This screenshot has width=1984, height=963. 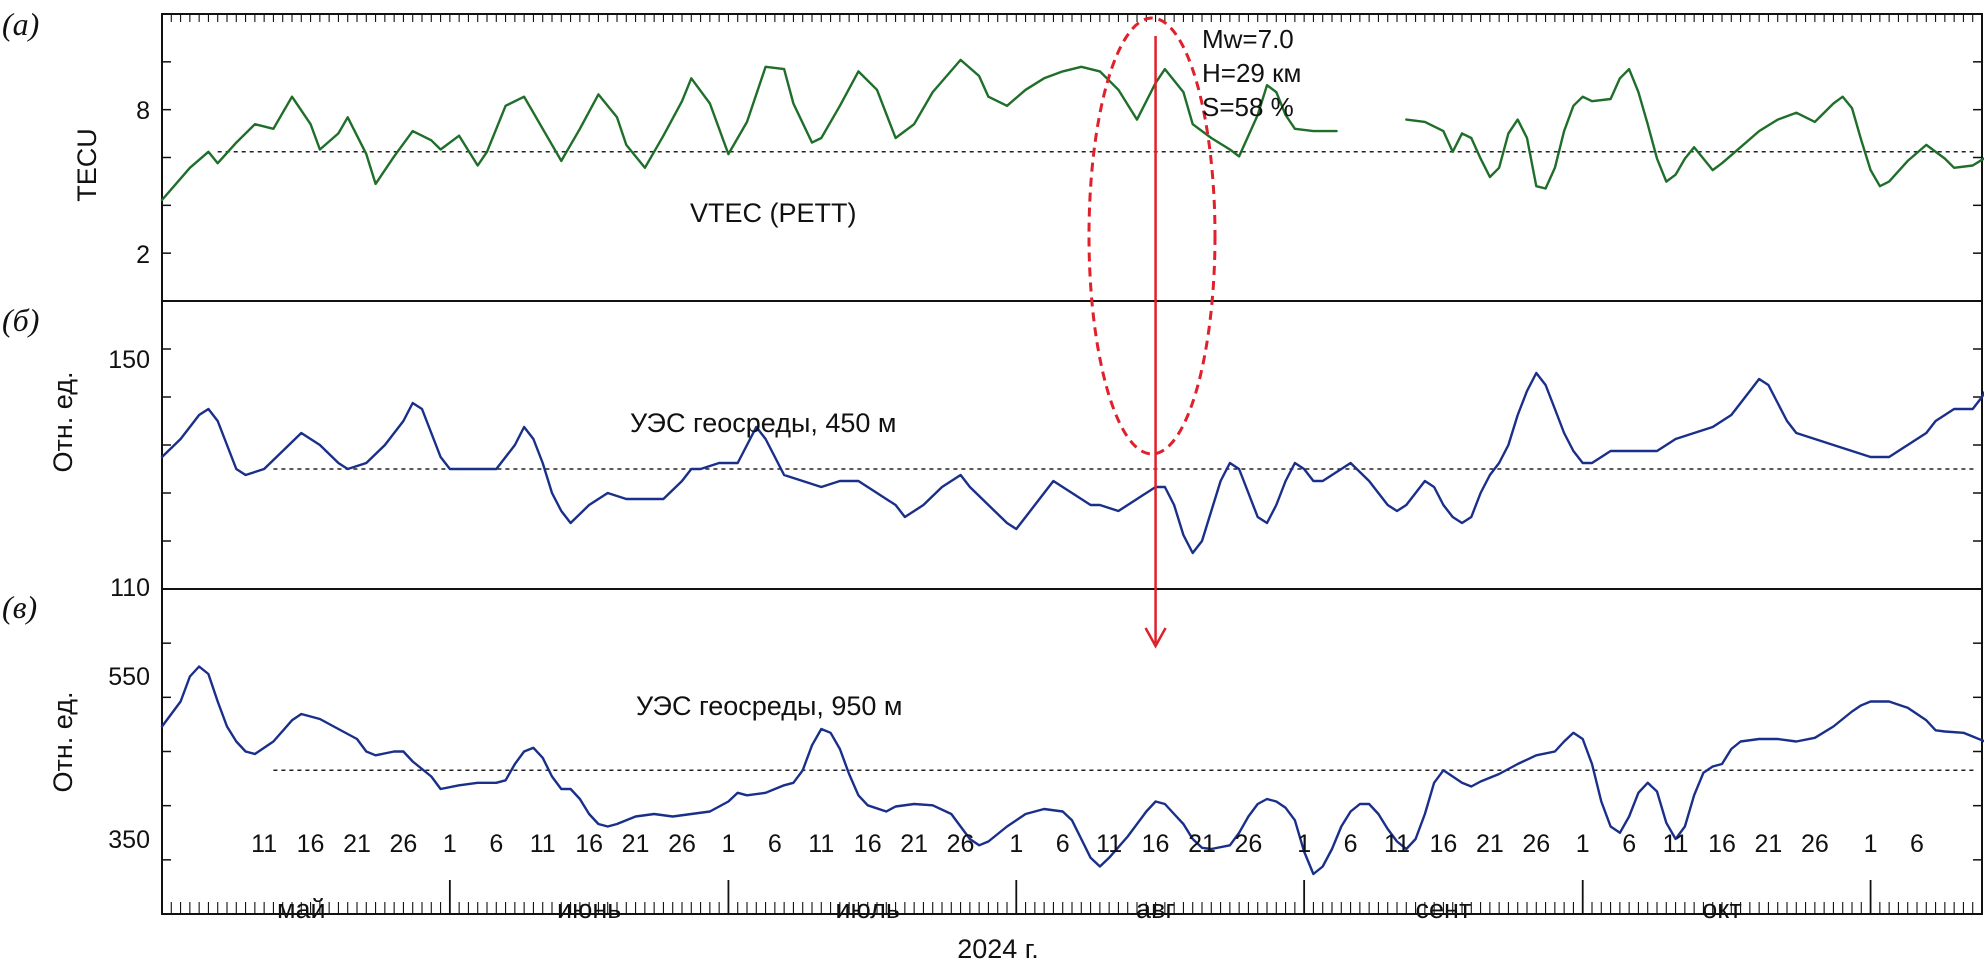 What do you see at coordinates (19, 607) in the screenshot?
I see `panel-letter-c: (в)` at bounding box center [19, 607].